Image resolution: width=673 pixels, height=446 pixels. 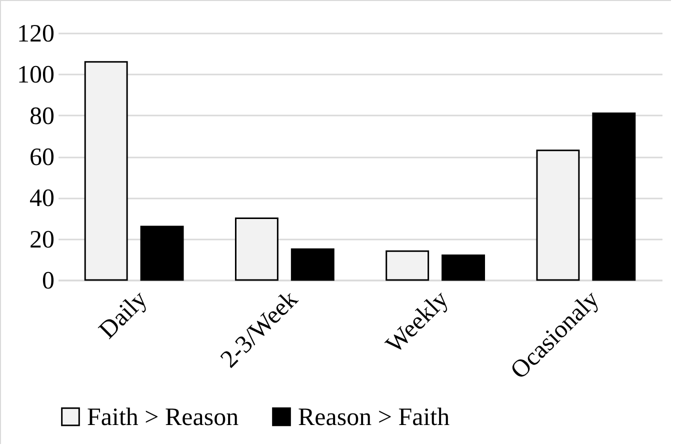 I want to click on y-tick-label: 100, so click(x=35, y=75).